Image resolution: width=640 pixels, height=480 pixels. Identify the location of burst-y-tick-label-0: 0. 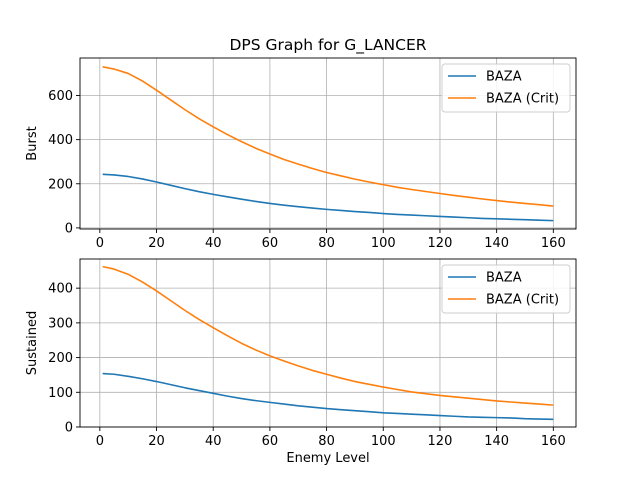
(69, 228).